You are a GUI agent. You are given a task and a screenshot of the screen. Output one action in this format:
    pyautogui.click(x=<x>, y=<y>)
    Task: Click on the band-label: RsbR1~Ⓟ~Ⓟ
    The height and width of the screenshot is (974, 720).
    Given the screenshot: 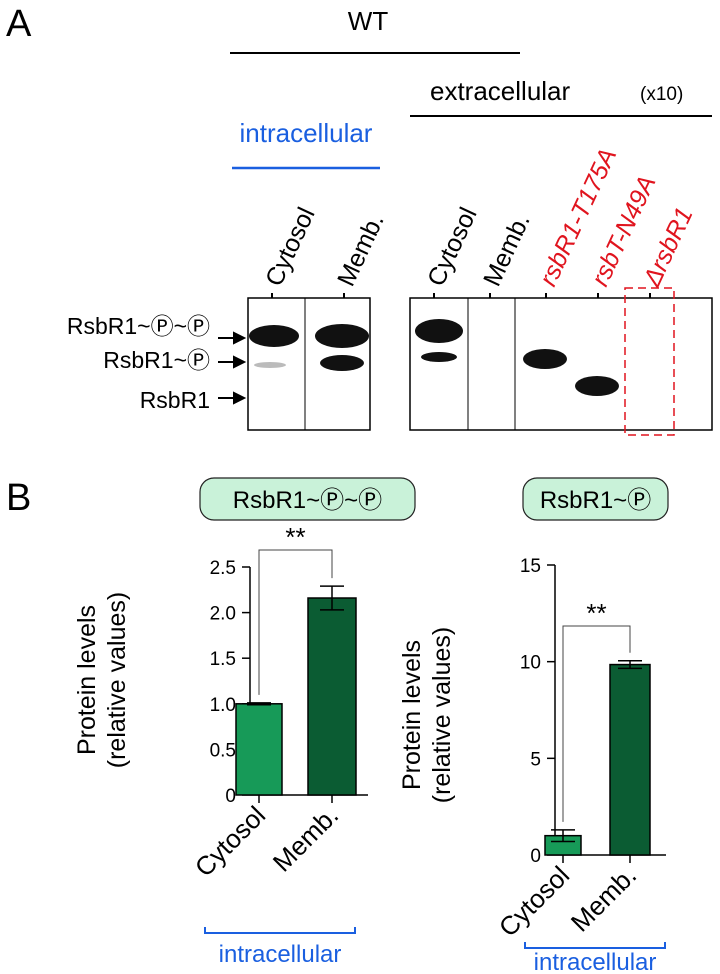 What is the action you would take?
    pyautogui.click(x=138, y=326)
    